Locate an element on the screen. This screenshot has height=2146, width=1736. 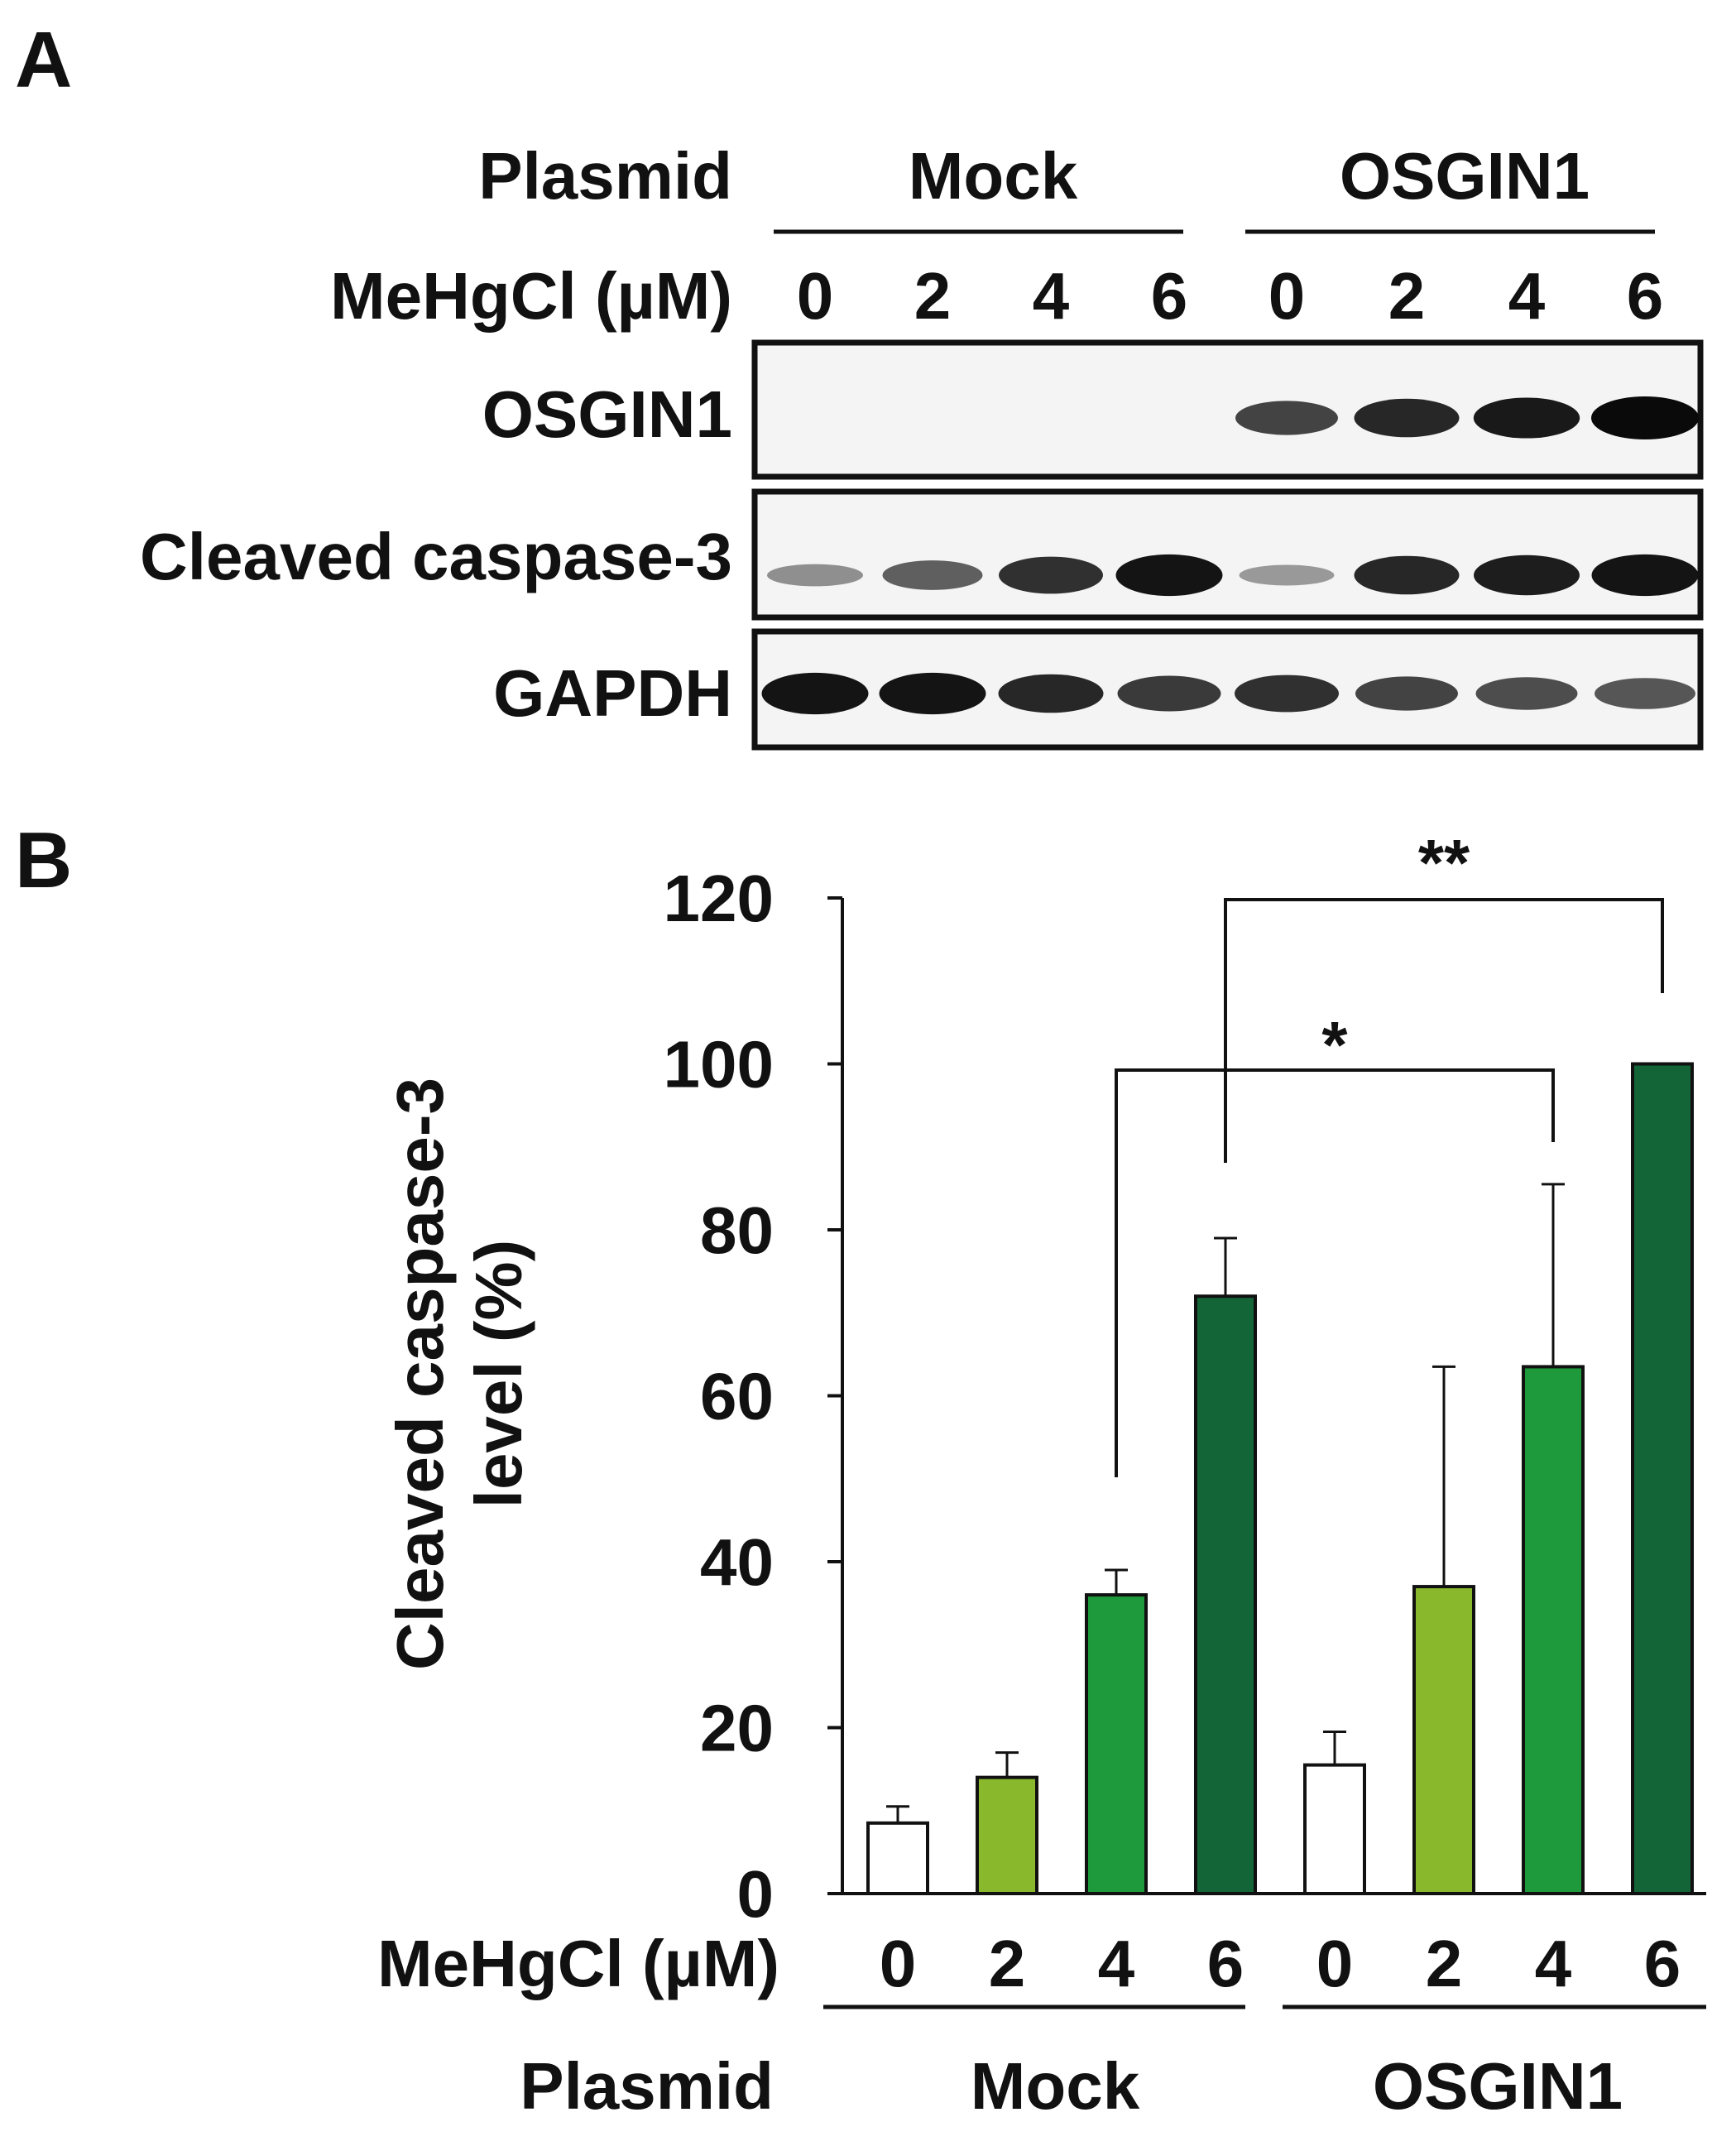
blot-osgin1 is located at coordinates (1227, 409).